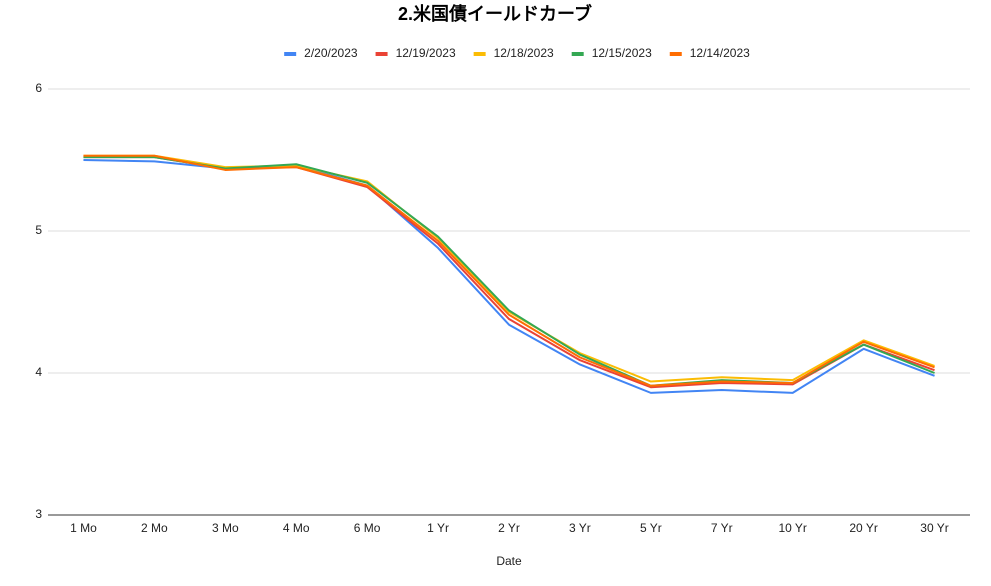  Describe the element at coordinates (296, 528) in the screenshot. I see `x-tick-label: 4 Mo` at that location.